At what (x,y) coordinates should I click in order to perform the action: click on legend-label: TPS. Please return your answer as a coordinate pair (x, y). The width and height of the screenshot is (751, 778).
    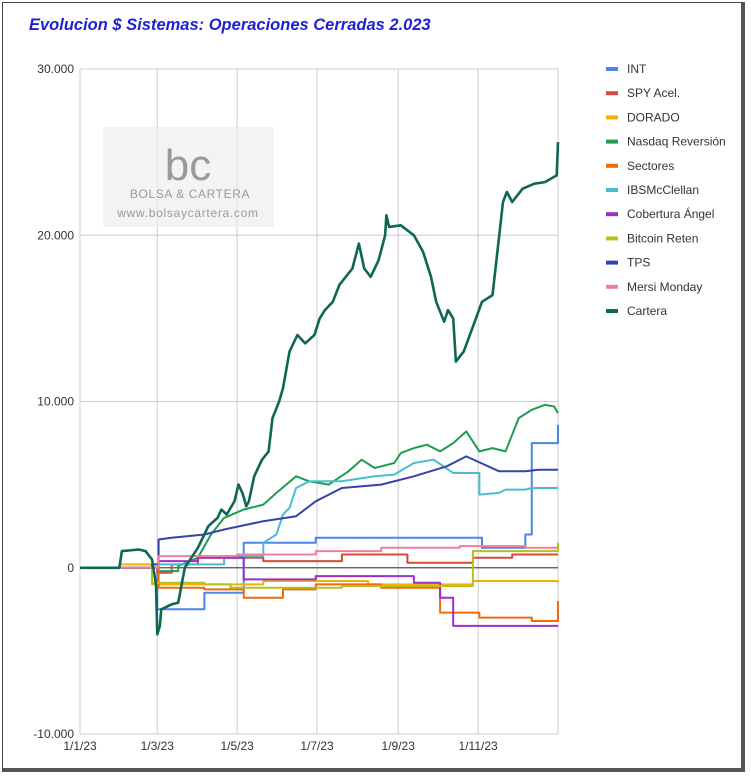
    Looking at the image, I should click on (638, 263).